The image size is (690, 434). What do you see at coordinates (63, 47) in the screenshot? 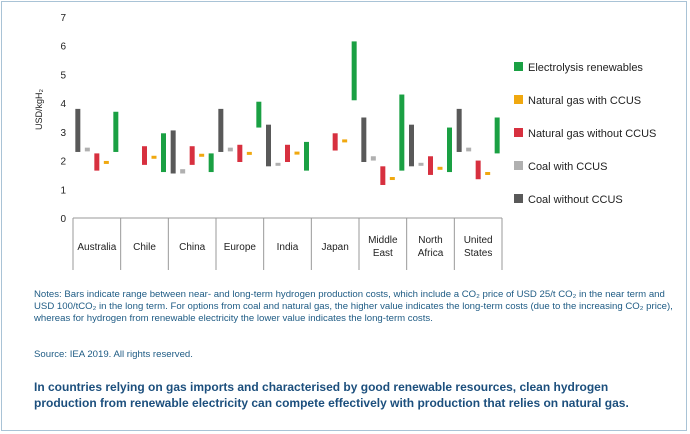
I see `y-tick-label: 6` at bounding box center [63, 47].